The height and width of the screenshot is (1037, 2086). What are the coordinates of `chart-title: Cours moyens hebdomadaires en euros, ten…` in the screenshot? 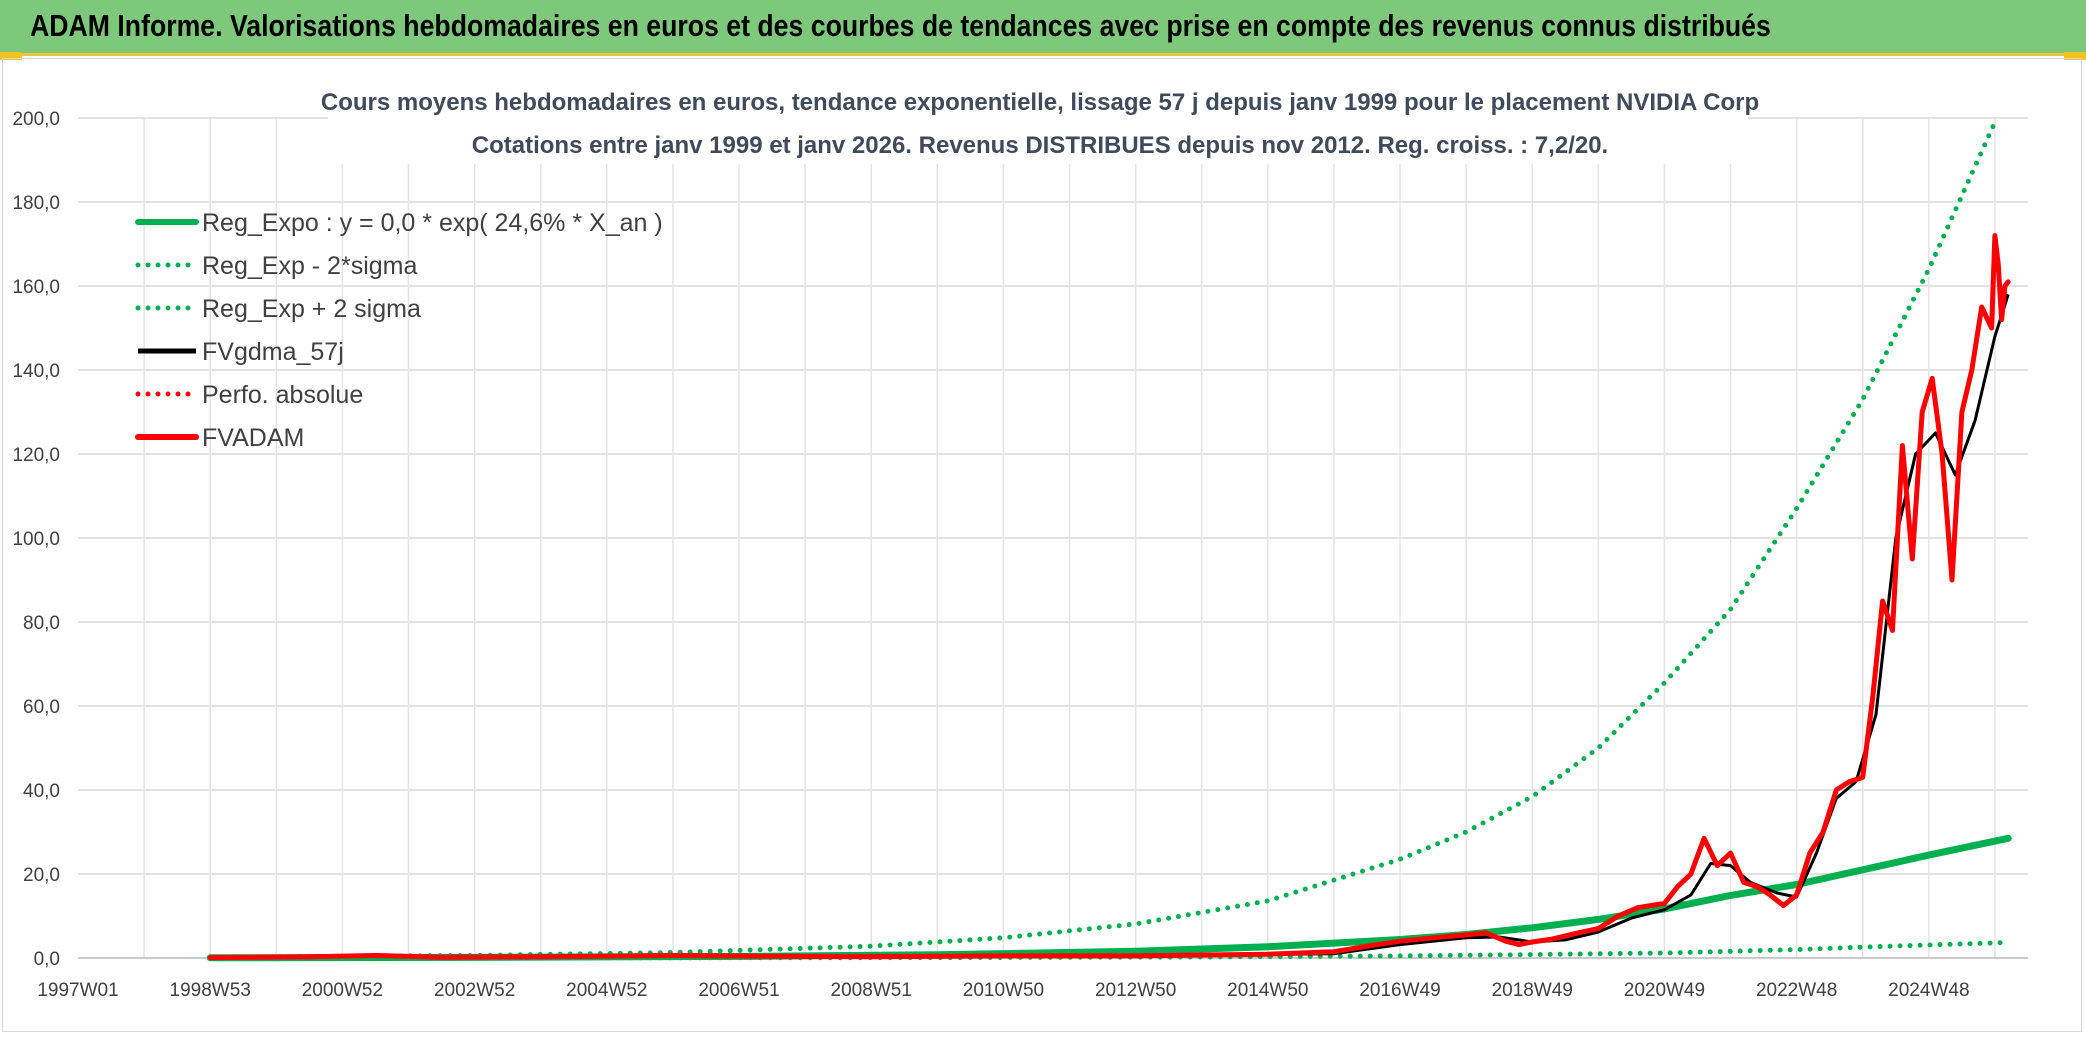 It's located at (1040, 124).